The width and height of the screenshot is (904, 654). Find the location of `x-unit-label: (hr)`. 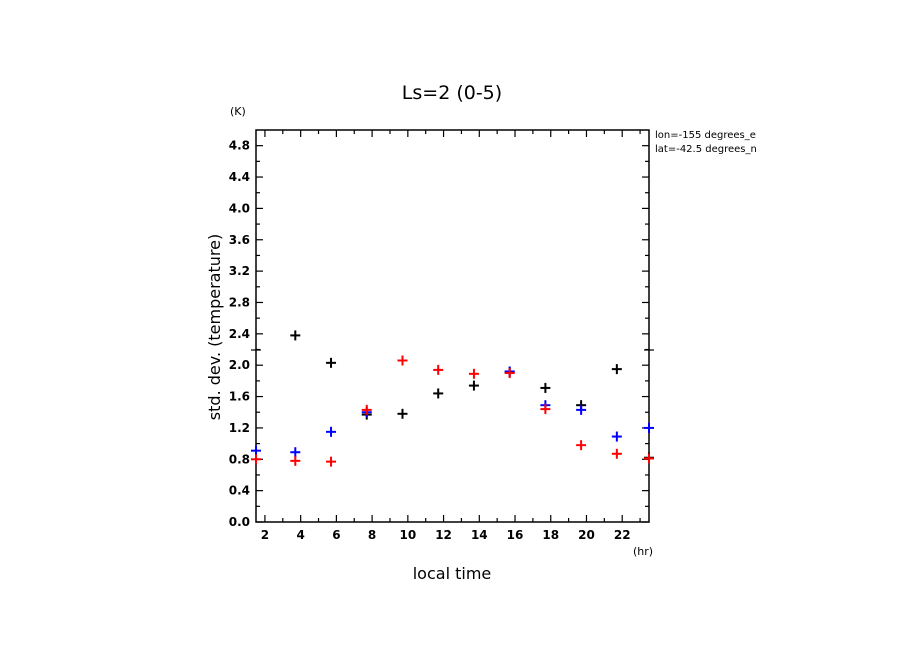

x-unit-label: (hr) is located at coordinates (643, 551).